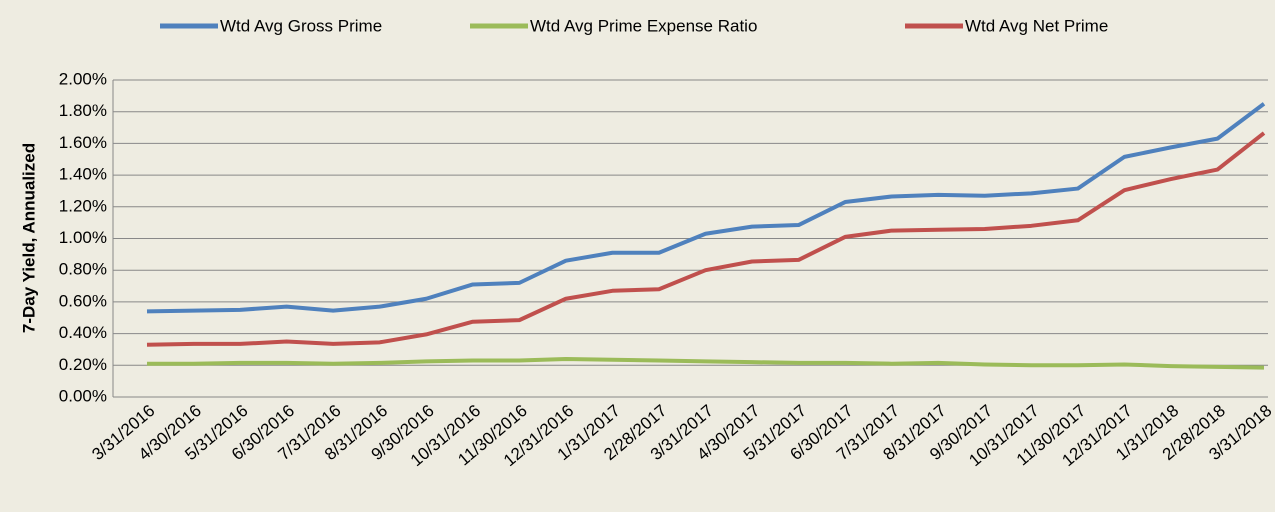 The height and width of the screenshot is (512, 1275). Describe the element at coordinates (83, 364) in the screenshot. I see `y-tick-label: 0.20%` at that location.